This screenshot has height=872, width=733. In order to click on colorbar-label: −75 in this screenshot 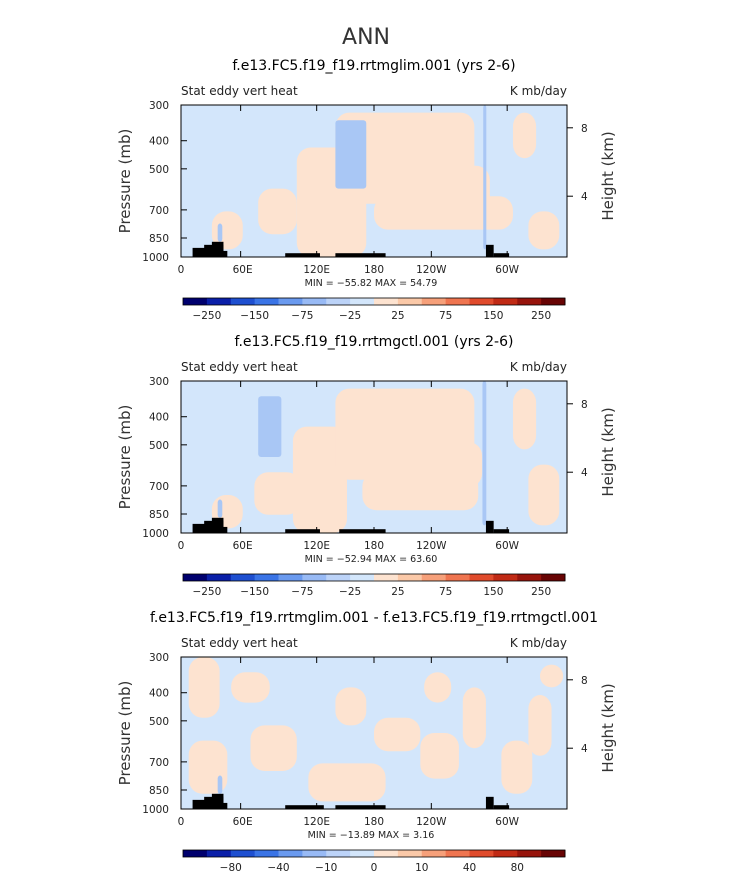, I will do `click(302, 592)`.